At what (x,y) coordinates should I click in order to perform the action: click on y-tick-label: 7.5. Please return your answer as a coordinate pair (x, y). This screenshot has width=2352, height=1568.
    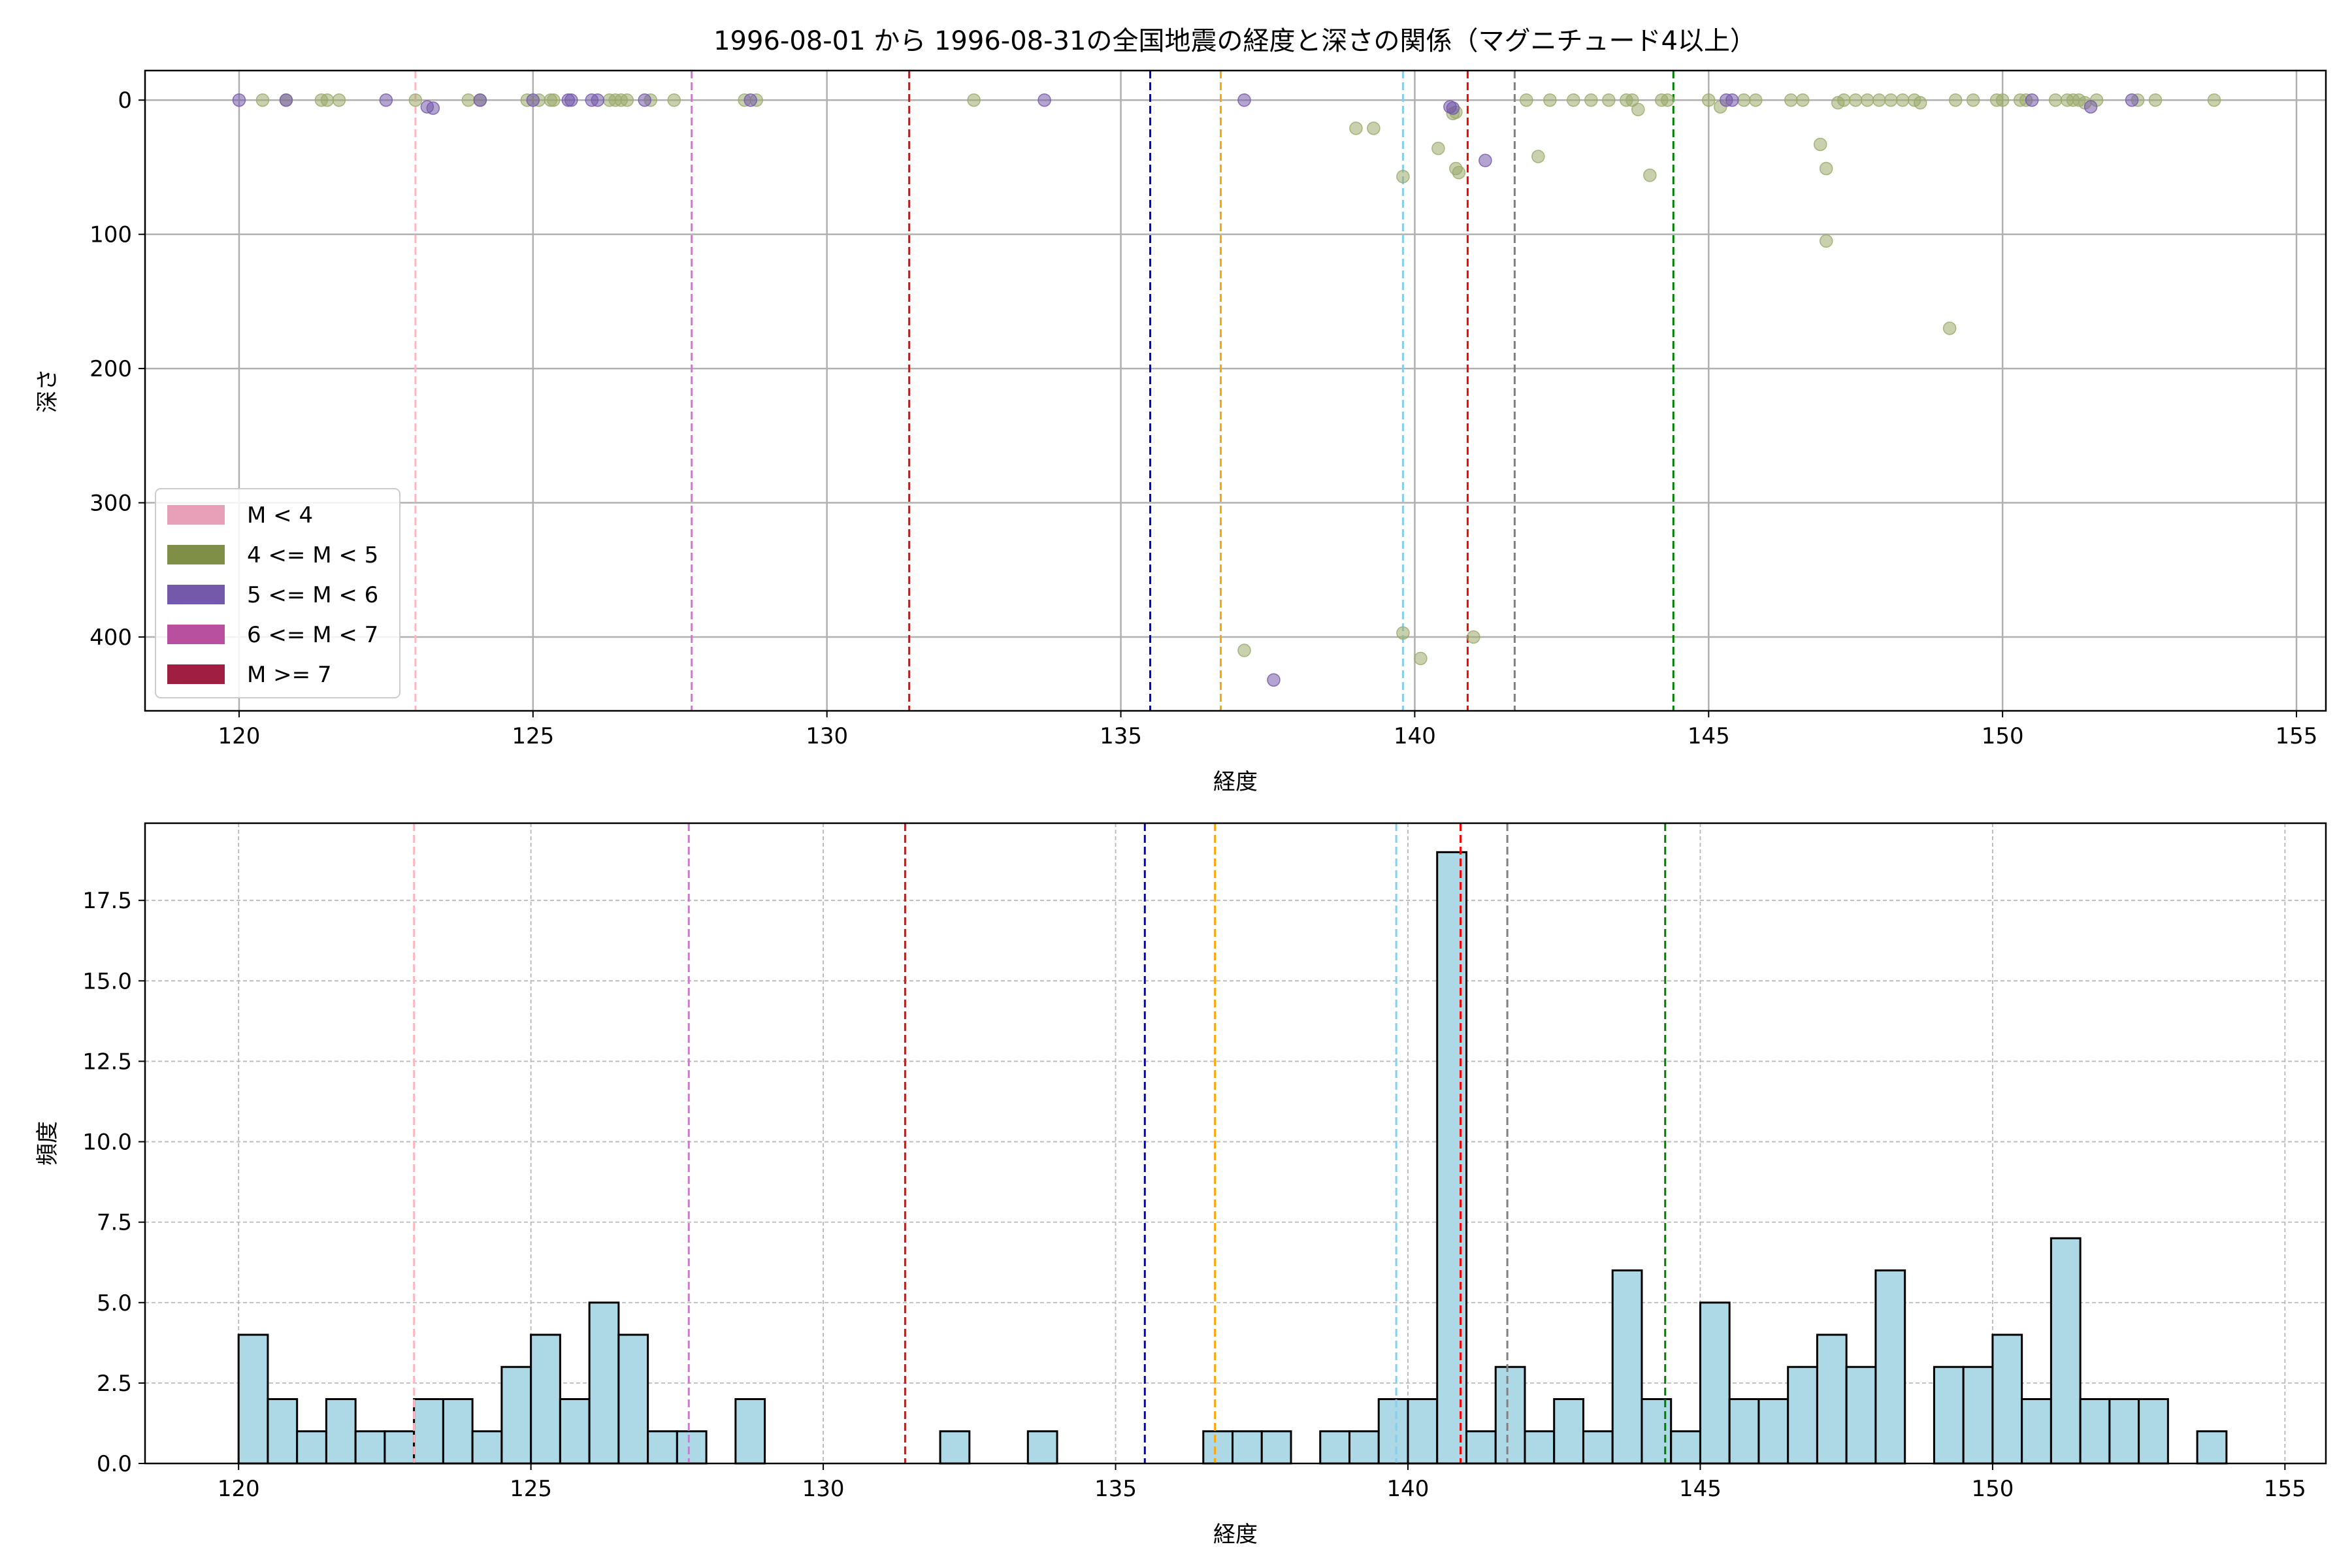
    Looking at the image, I should click on (114, 1223).